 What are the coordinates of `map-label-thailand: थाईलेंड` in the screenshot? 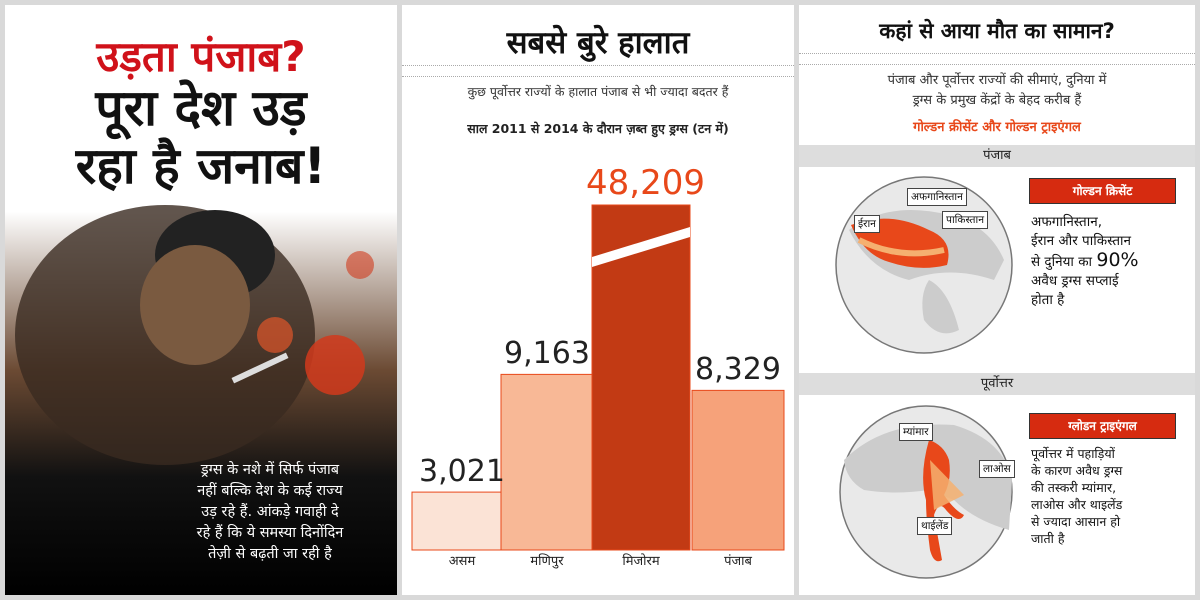 It's located at (935, 526).